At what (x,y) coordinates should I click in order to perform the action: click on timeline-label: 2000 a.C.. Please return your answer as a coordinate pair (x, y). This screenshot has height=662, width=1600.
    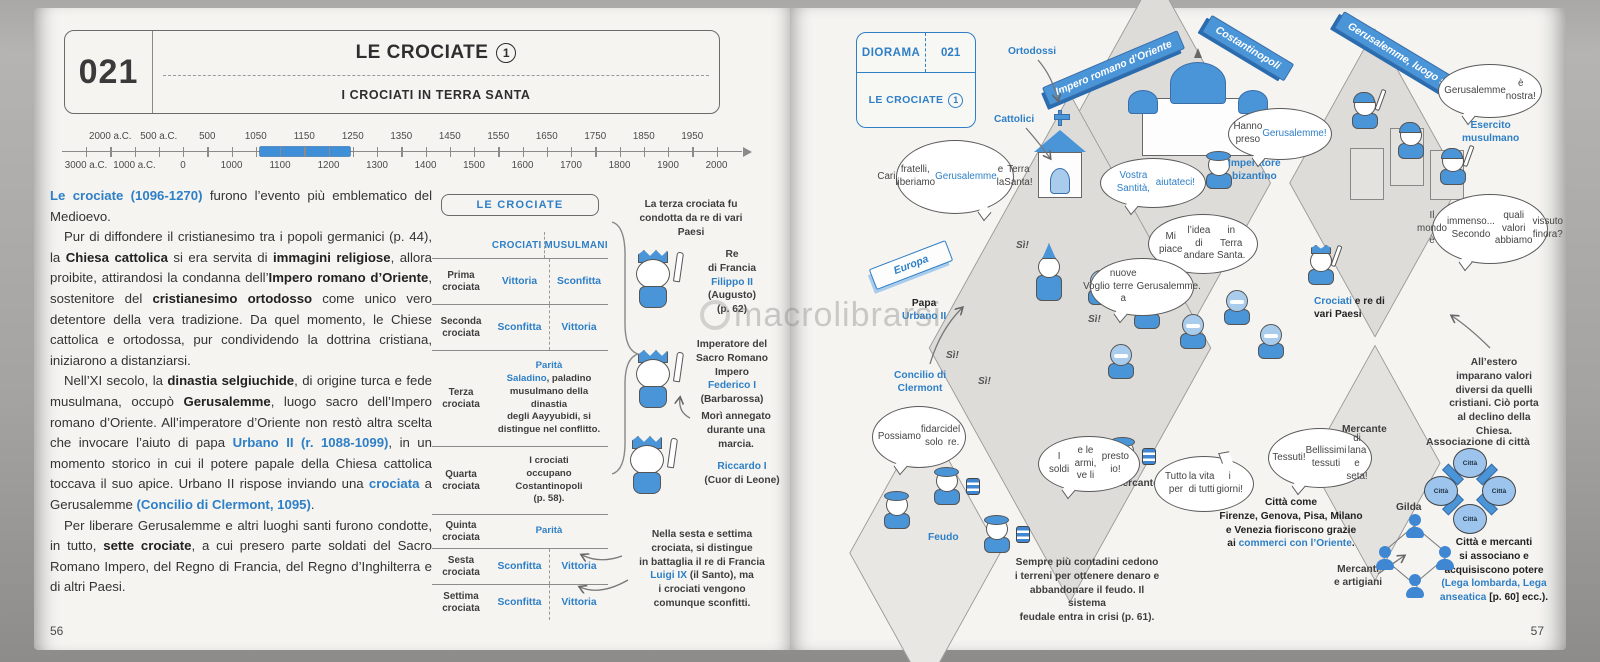
    Looking at the image, I should click on (110, 136).